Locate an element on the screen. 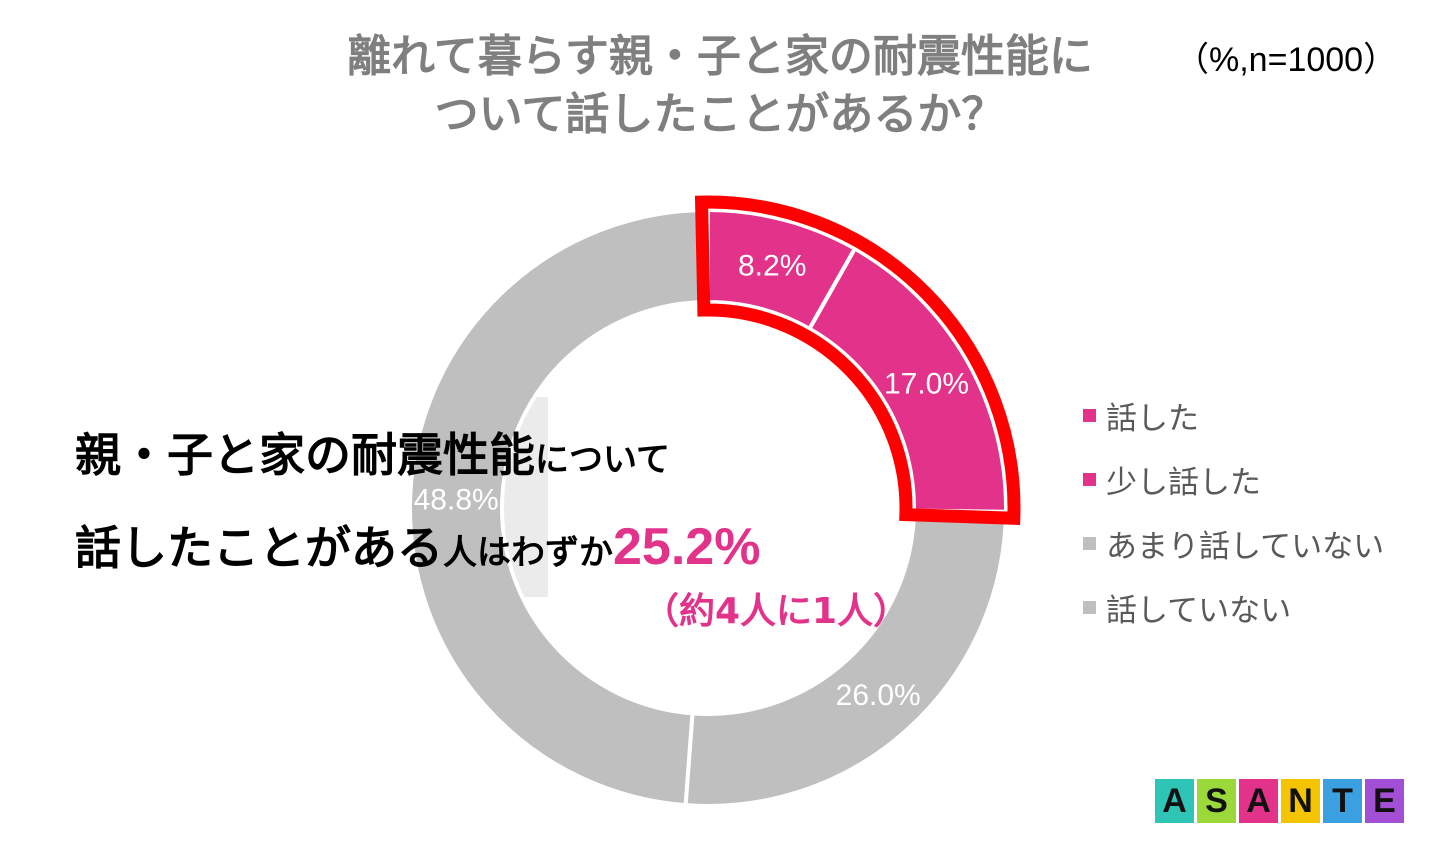  highlight-outline is located at coordinates (857, 360).